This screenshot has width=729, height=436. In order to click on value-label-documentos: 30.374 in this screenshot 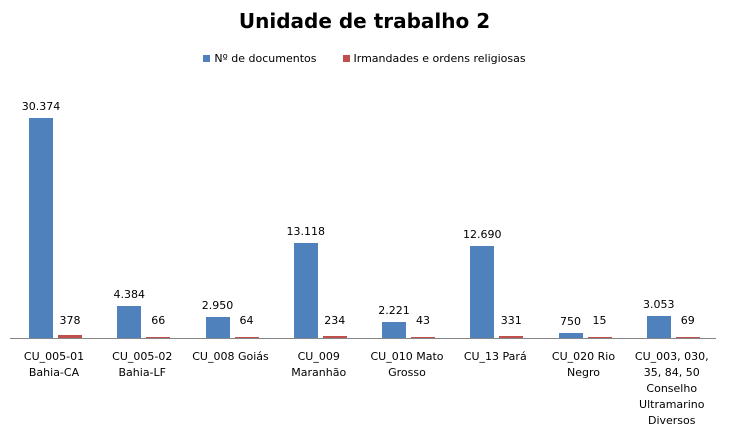, I will do `click(41, 106)`.